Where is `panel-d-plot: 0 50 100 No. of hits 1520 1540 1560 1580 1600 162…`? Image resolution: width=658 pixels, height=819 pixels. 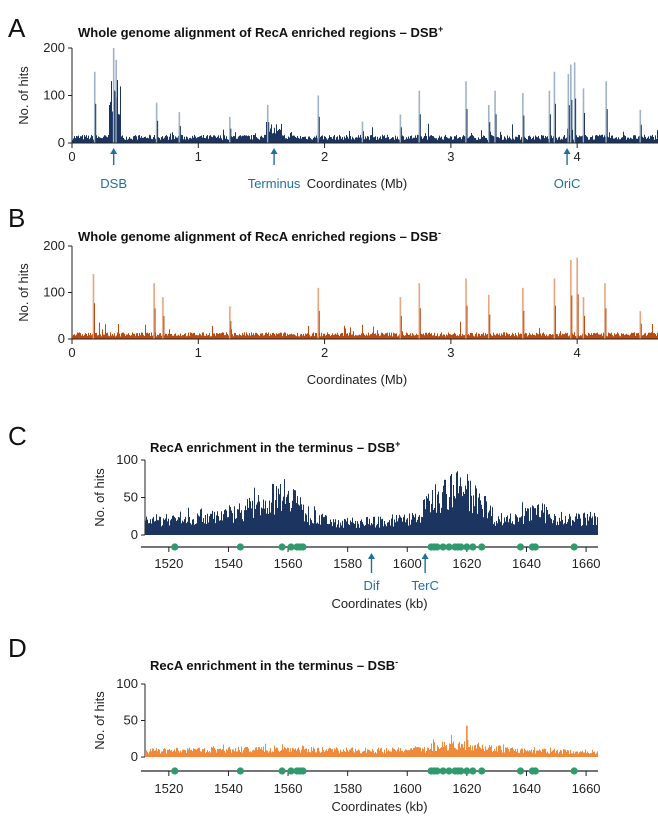
panel-d-plot: 0 50 100 No. of hits 1520 1540 1560 1580 1600 162… is located at coordinates (346, 745).